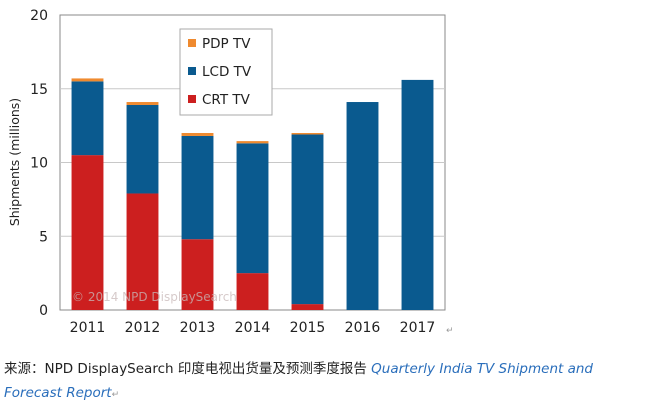 This screenshot has height=409, width=650. Describe the element at coordinates (142, 103) in the screenshot. I see `bar-pdp-tv-2012` at that location.